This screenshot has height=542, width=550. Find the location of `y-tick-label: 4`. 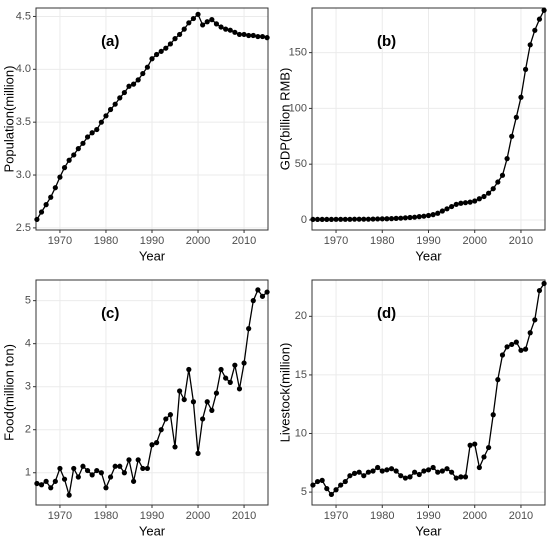

y-tick-label: 4 is located at coordinates (28, 344).